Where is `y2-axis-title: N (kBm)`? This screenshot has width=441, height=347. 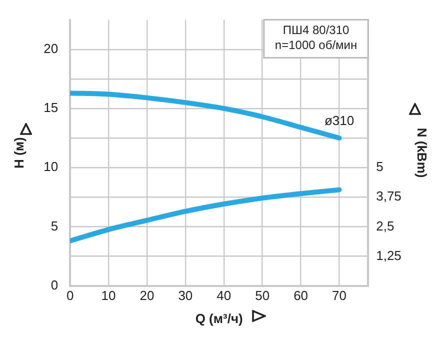 y2-axis-title: N (kBm) is located at coordinates (422, 153).